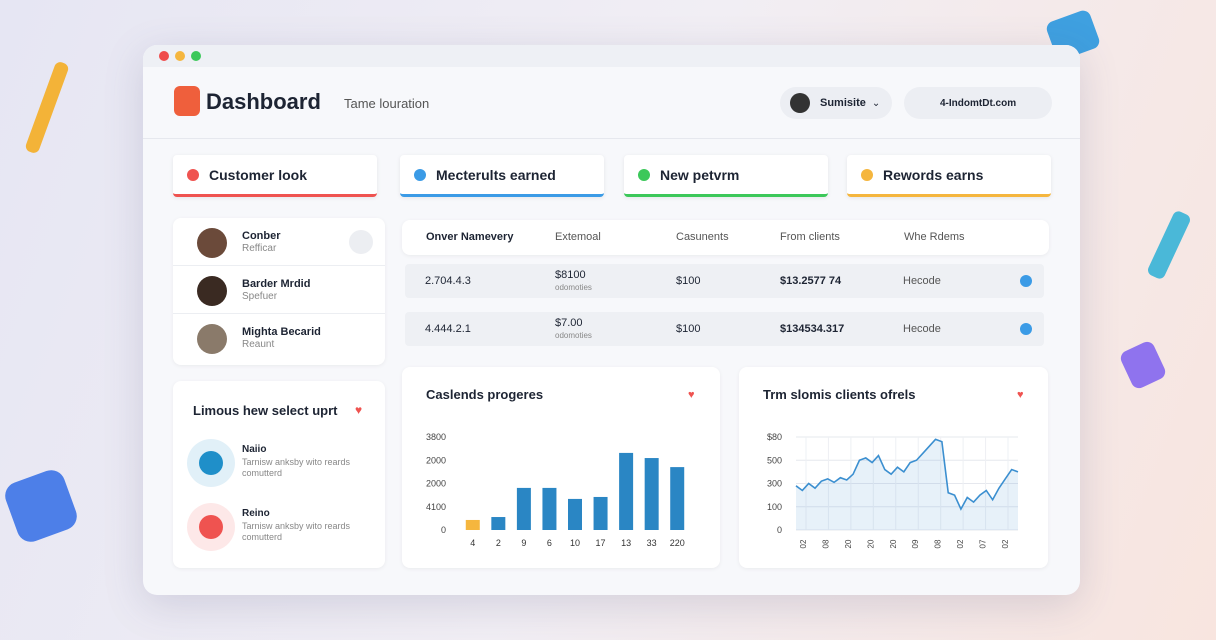  What do you see at coordinates (1169, 245) in the screenshot?
I see `decor-tube` at bounding box center [1169, 245].